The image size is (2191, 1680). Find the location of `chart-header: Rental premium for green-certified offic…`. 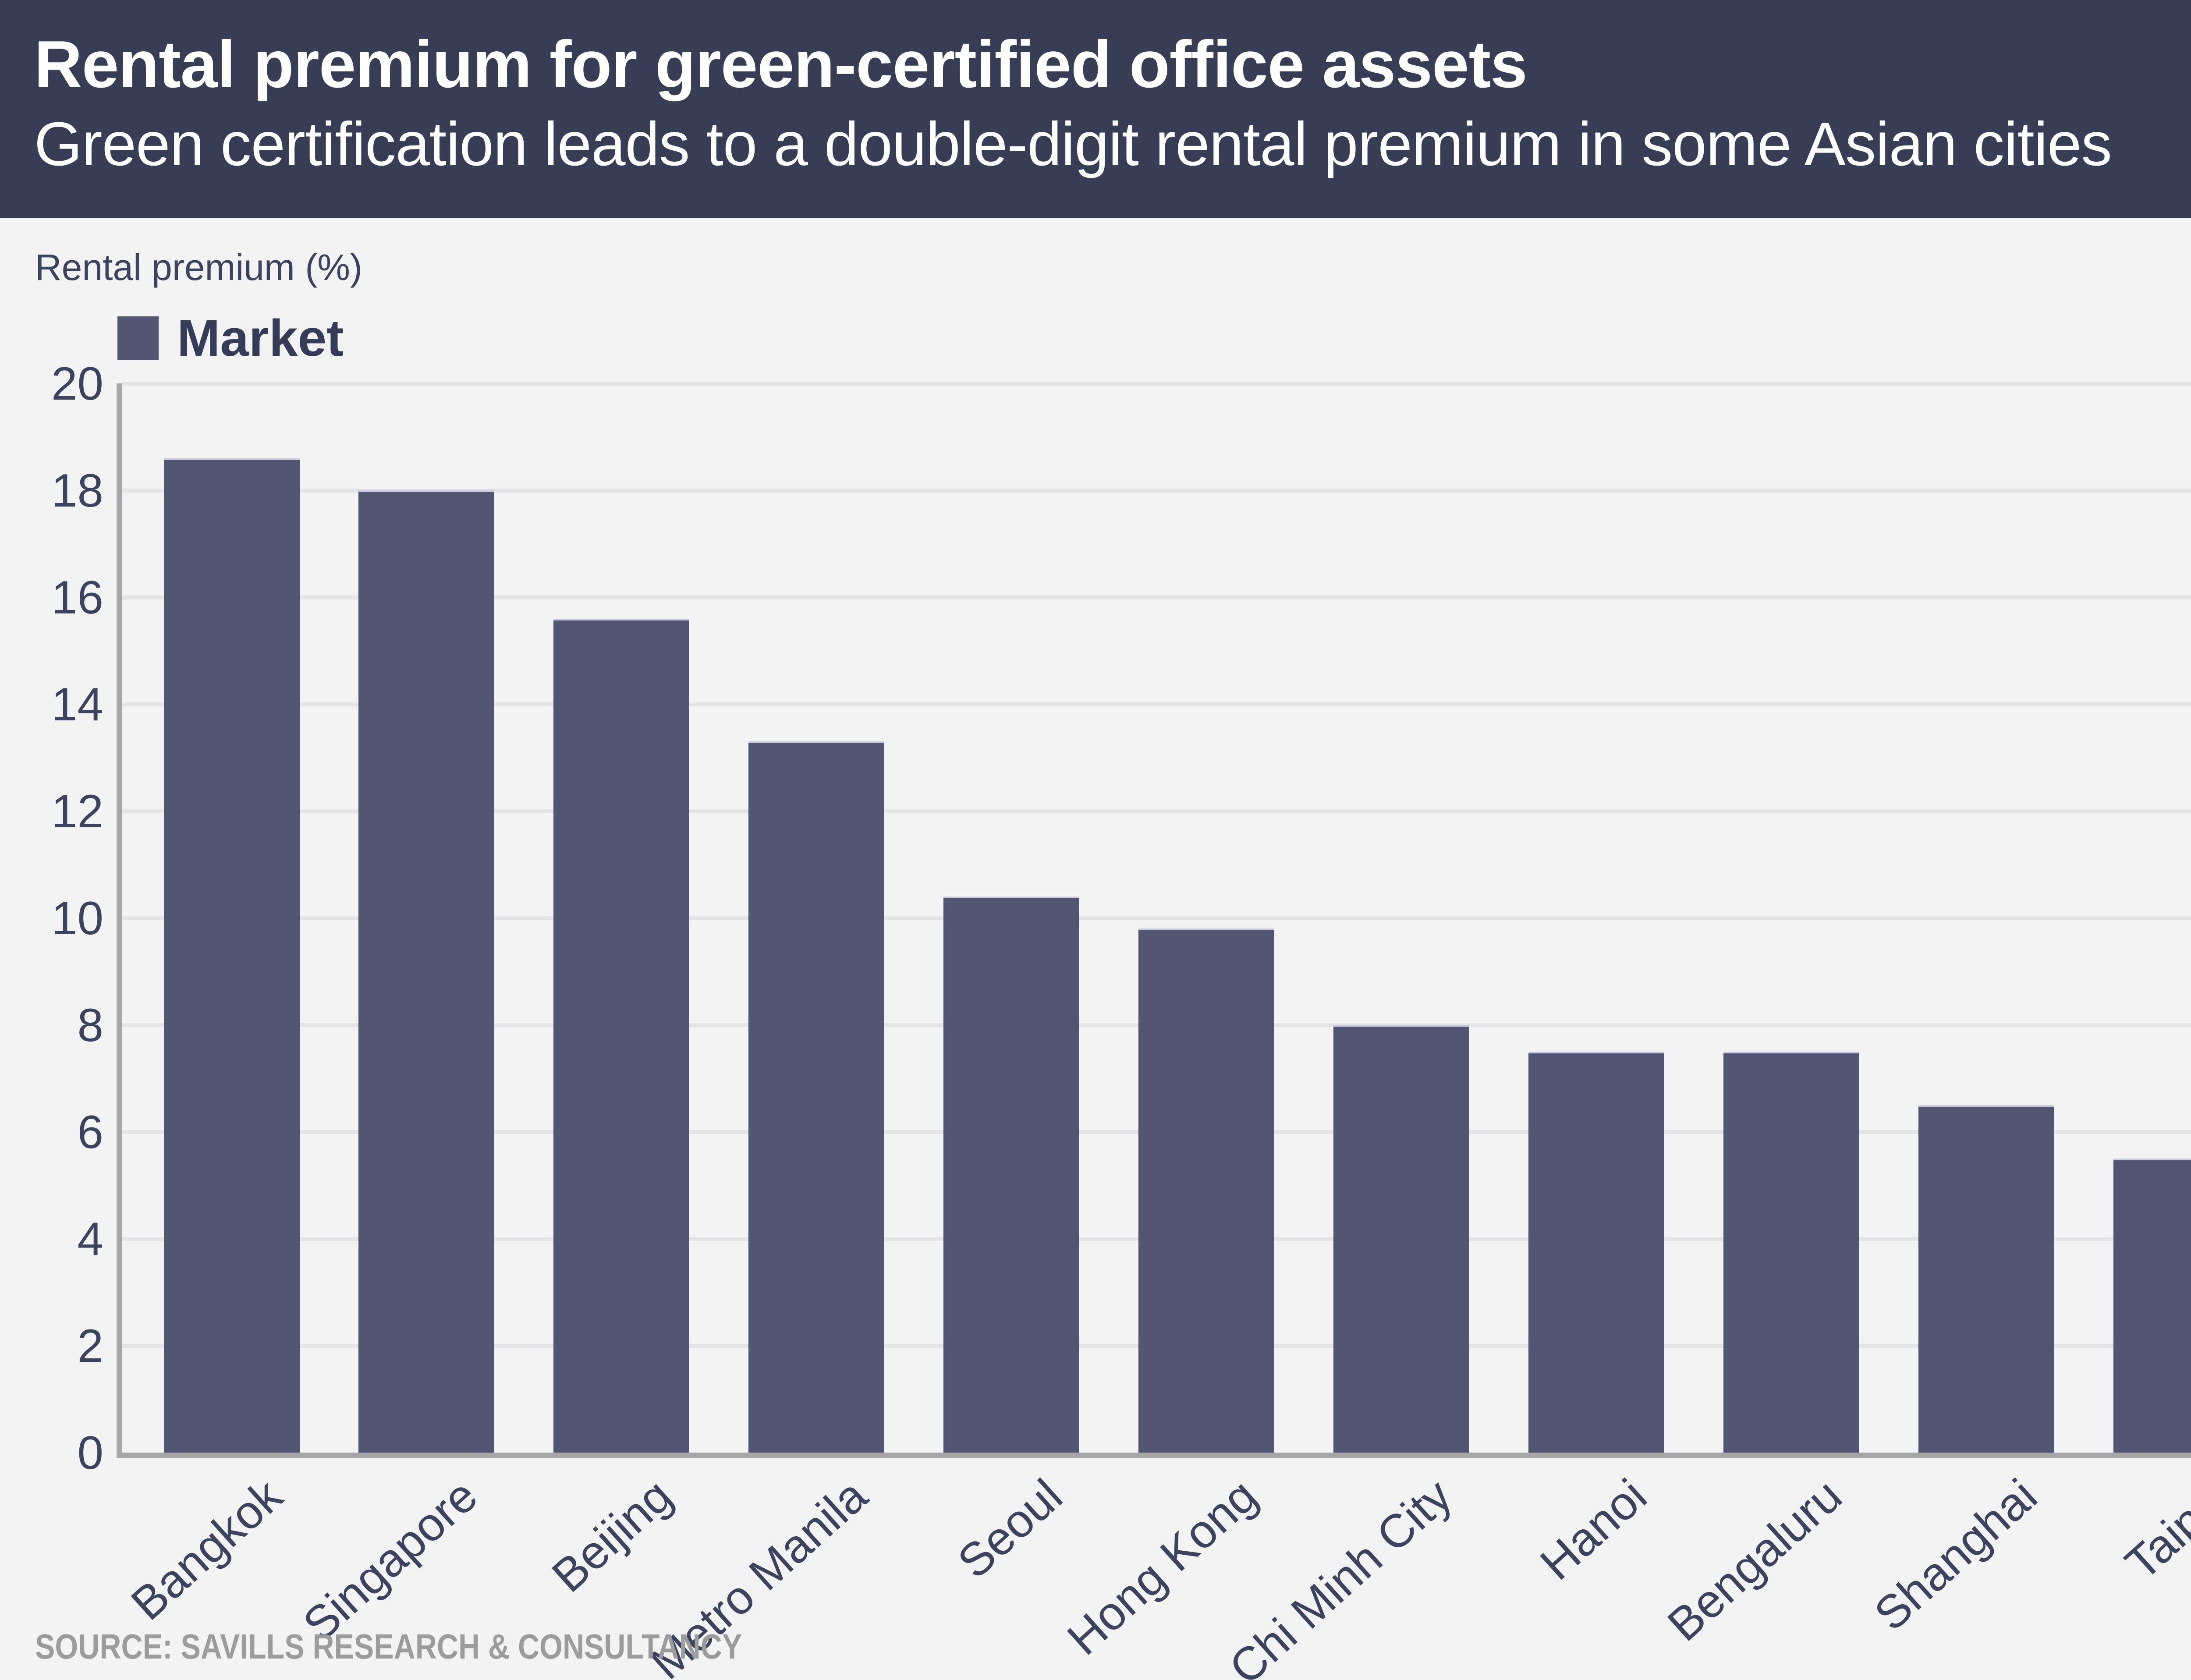

chart-header: Rental premium for green-certified offic… is located at coordinates (1095, 109).